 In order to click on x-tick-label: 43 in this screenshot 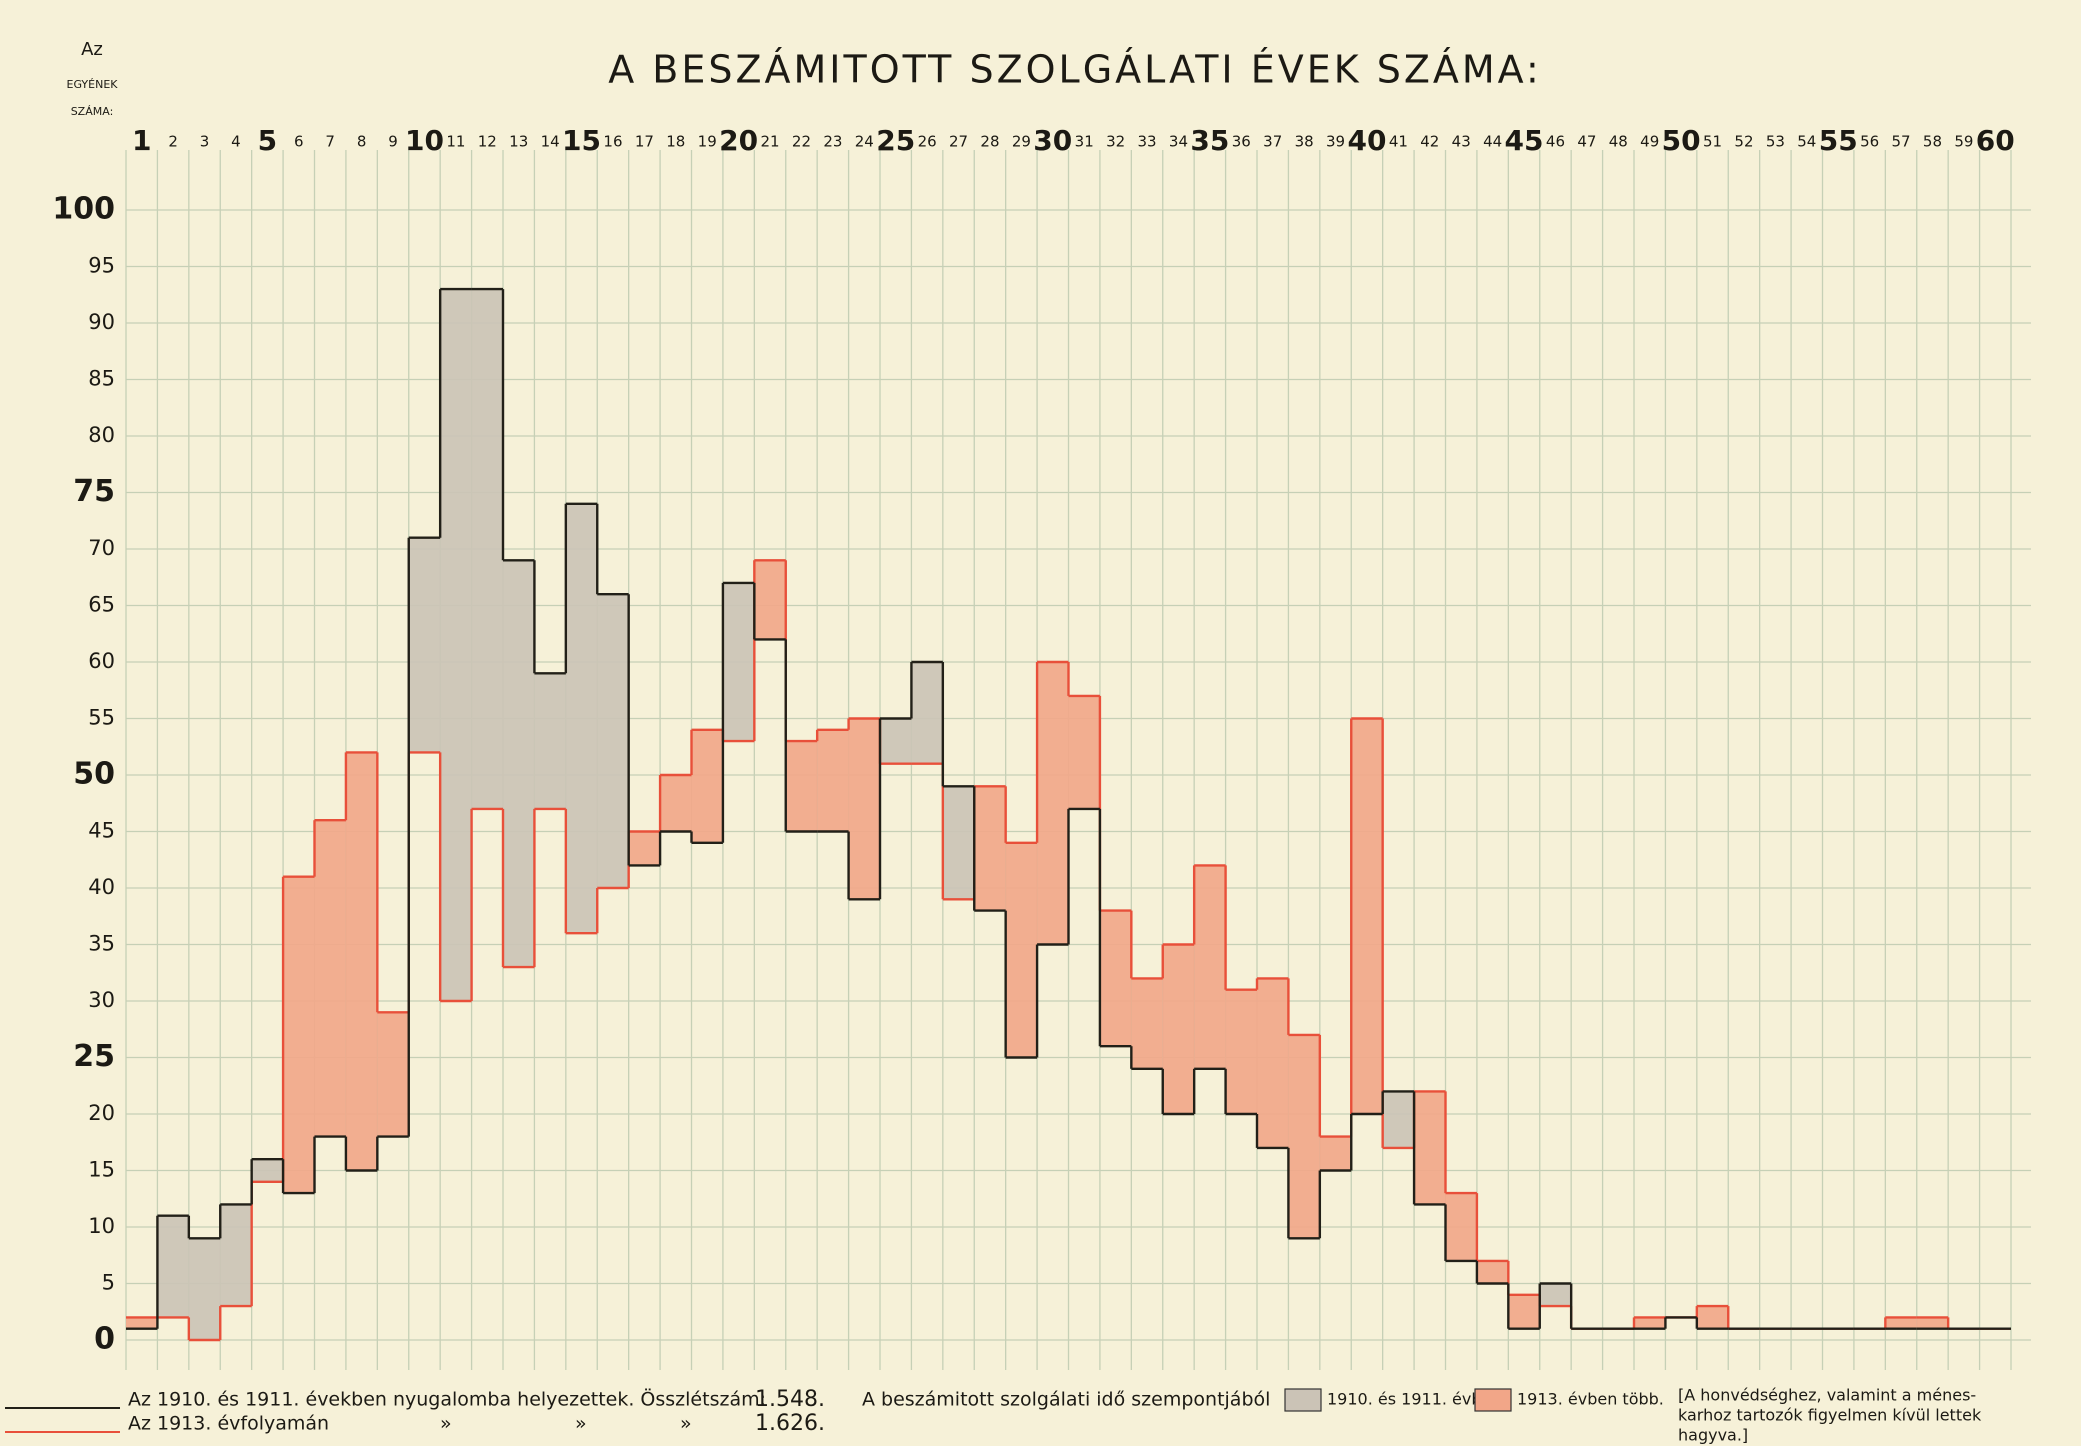, I will do `click(1461, 142)`.